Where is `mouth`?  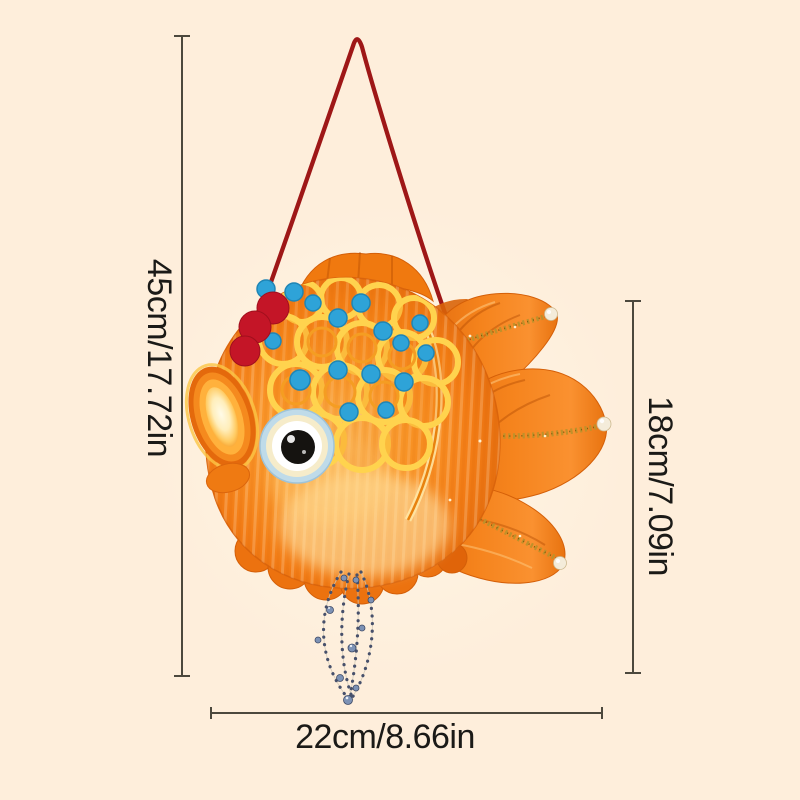
mouth is located at coordinates (222, 417).